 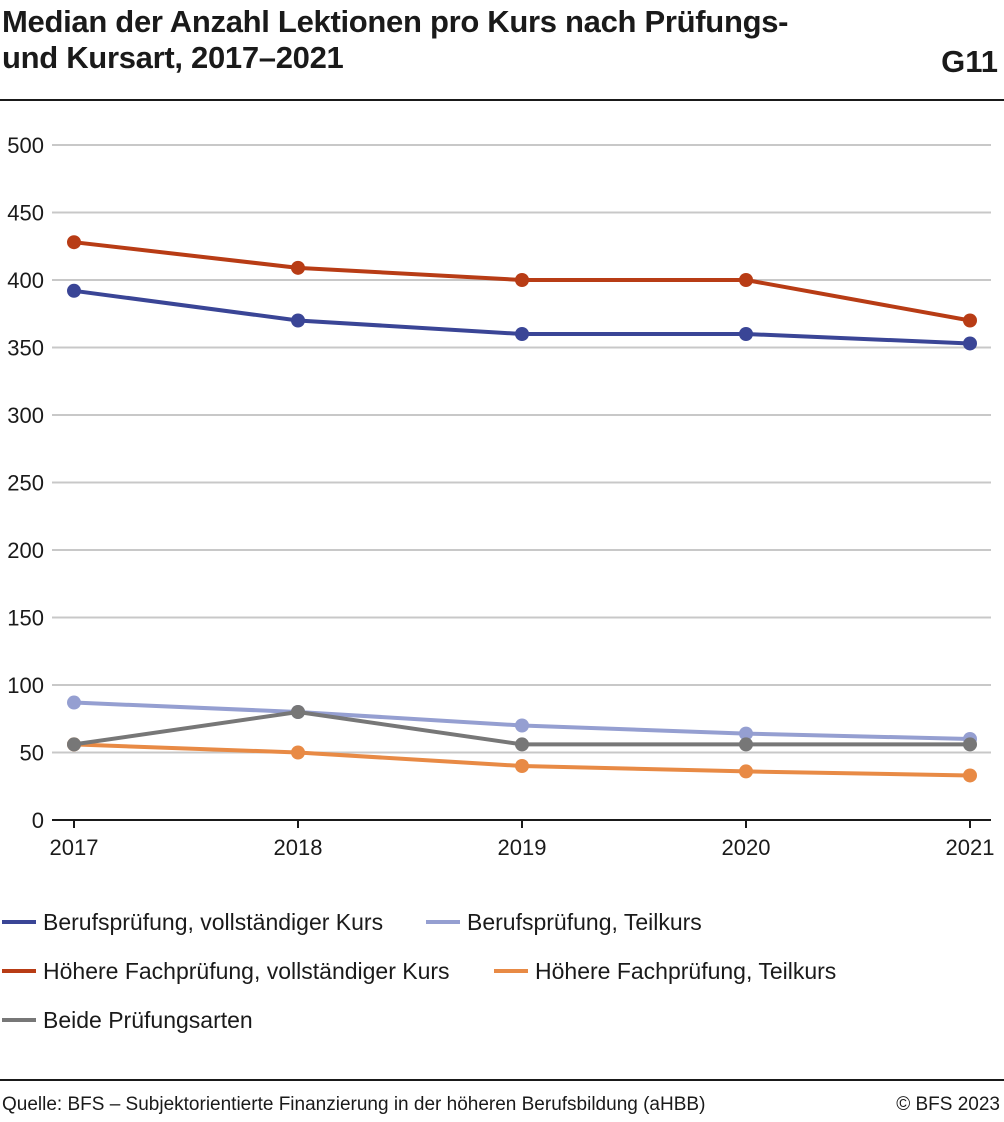 What do you see at coordinates (298, 752) in the screenshot?
I see `data-point-4-2018` at bounding box center [298, 752].